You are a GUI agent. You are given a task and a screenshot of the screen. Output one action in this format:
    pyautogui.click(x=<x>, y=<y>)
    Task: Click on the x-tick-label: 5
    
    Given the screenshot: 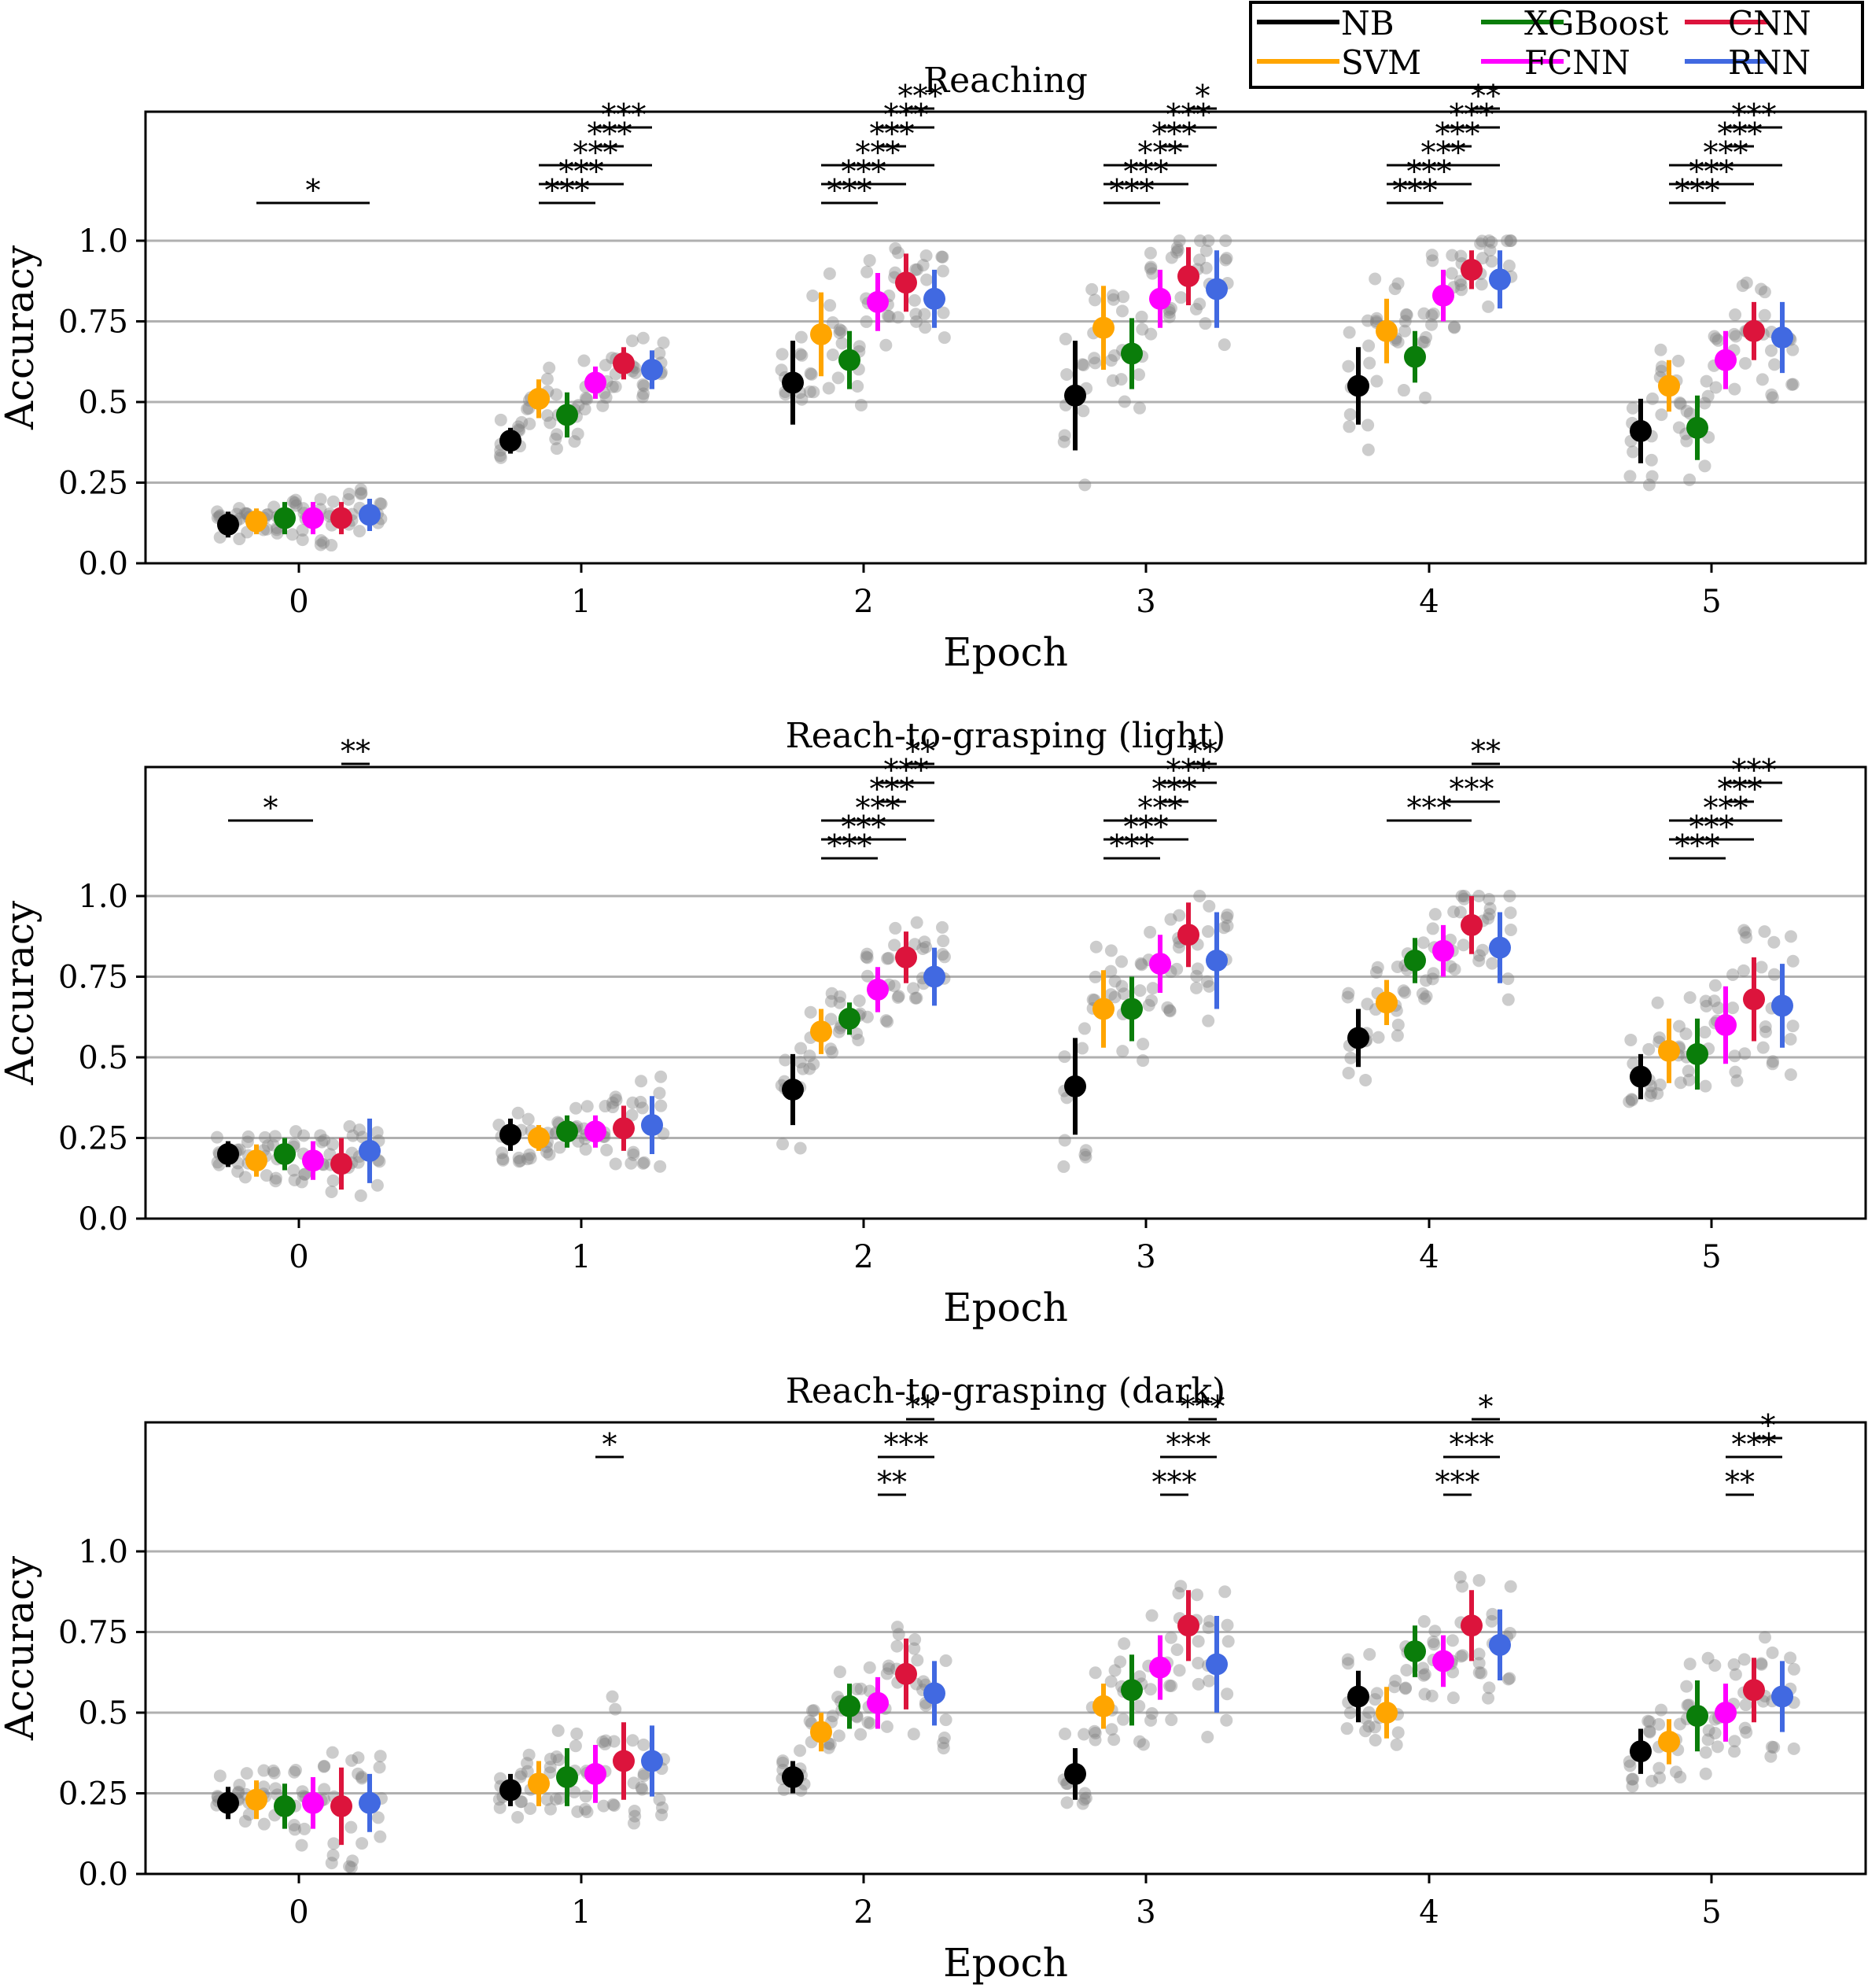 What is the action you would take?
    pyautogui.click(x=1711, y=602)
    